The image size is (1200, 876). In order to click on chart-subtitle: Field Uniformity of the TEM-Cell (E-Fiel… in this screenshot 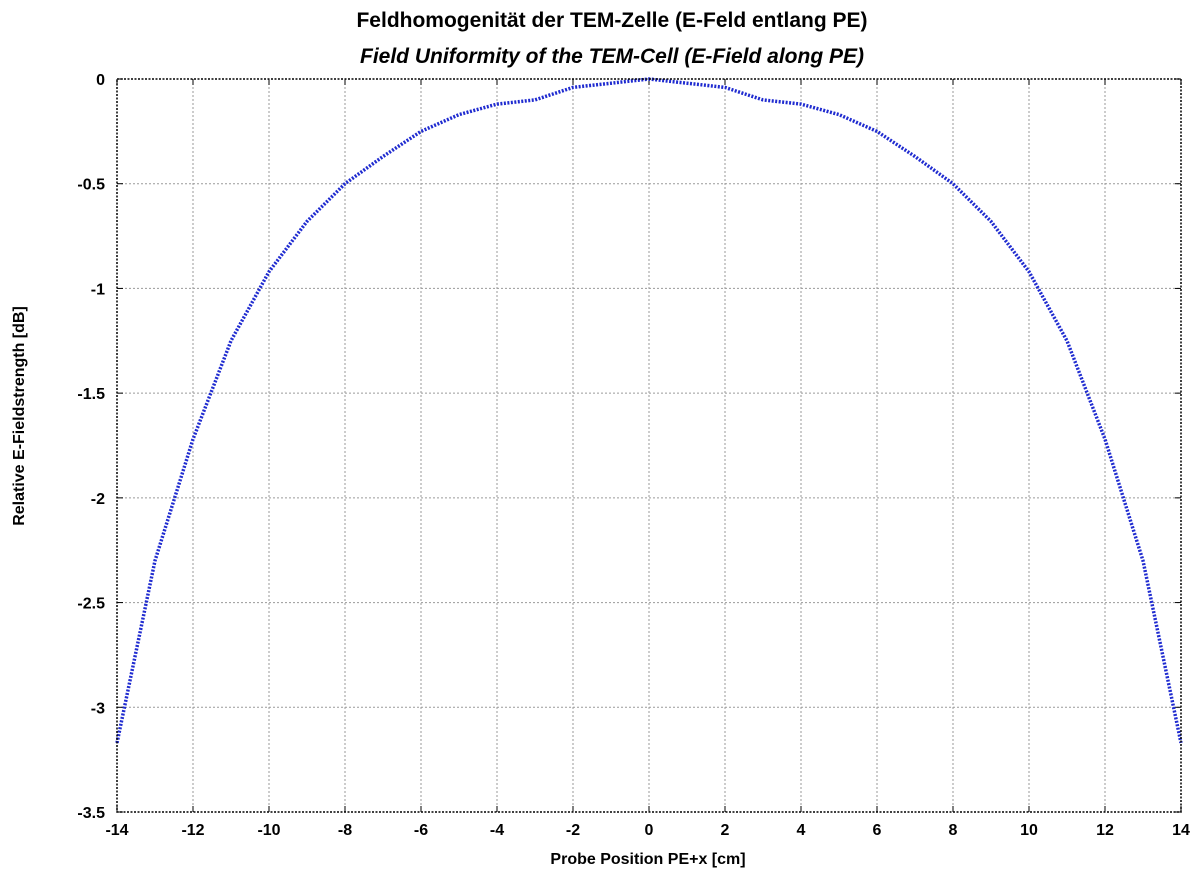, I will do `click(612, 56)`.